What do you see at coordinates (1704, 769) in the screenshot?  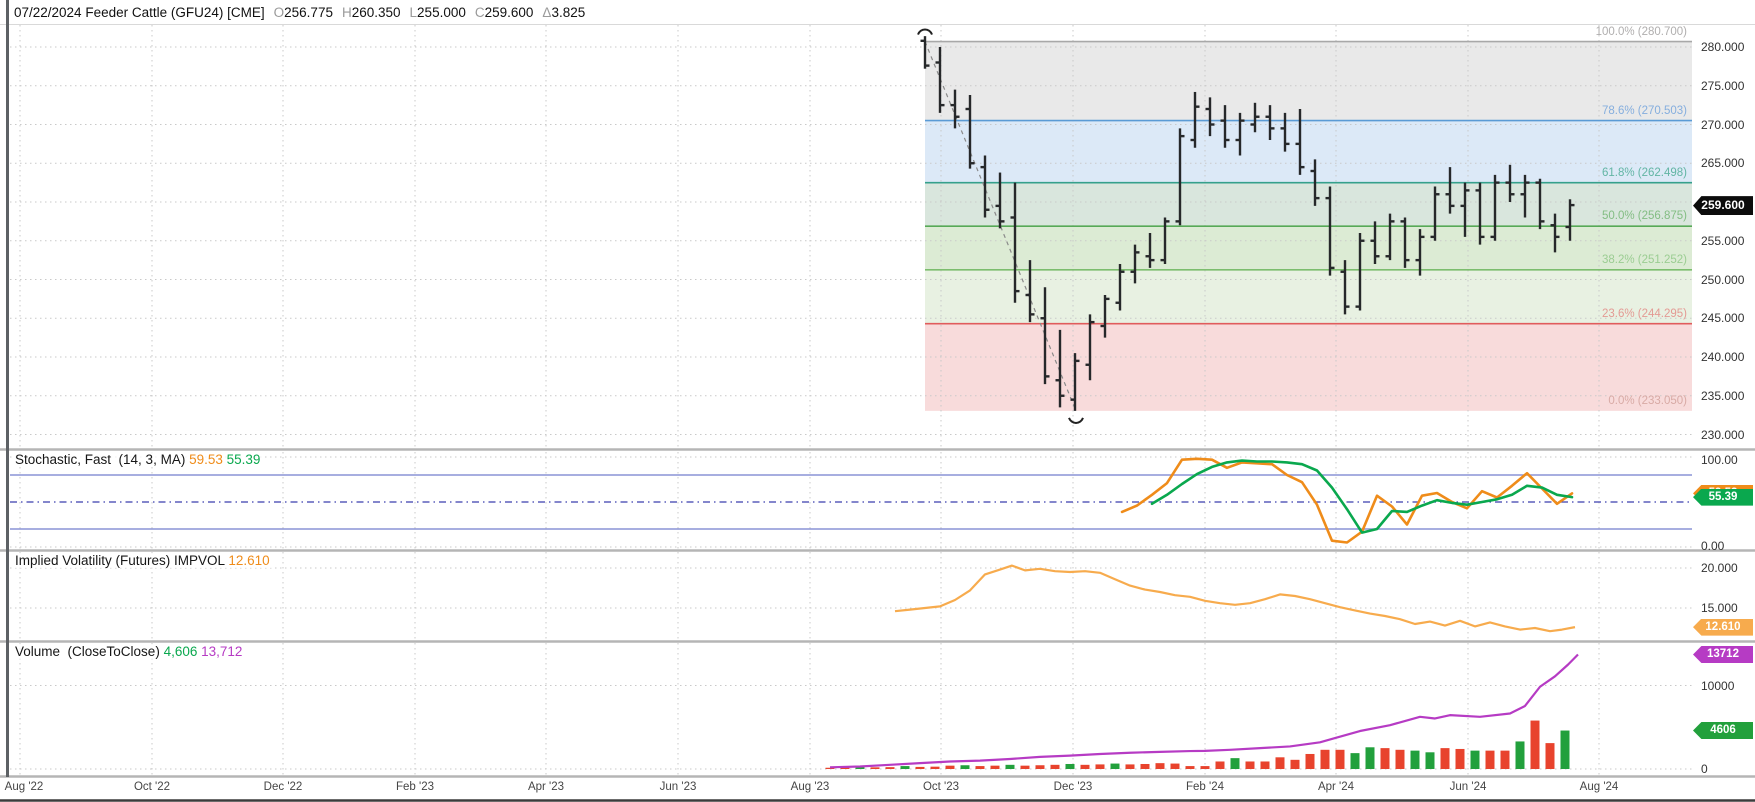 I see `volume-axis-label: 0` at bounding box center [1704, 769].